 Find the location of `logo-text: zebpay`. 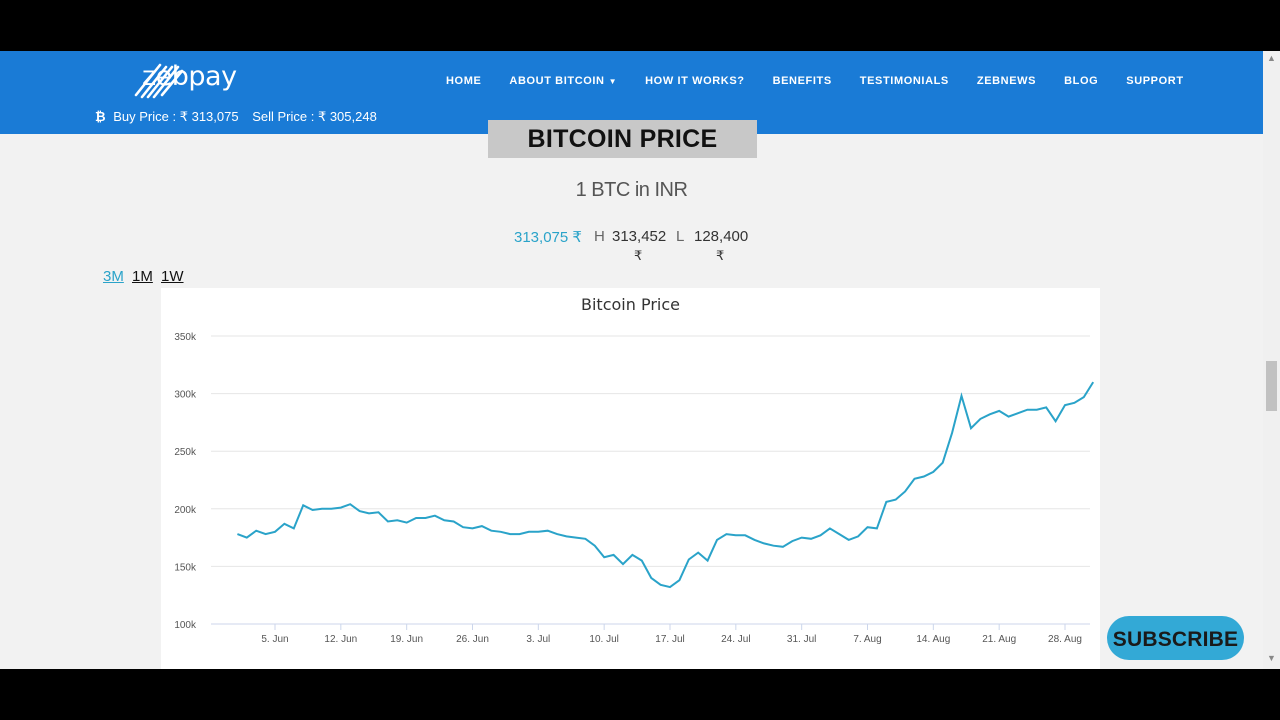

logo-text: zebpay is located at coordinates (189, 76).